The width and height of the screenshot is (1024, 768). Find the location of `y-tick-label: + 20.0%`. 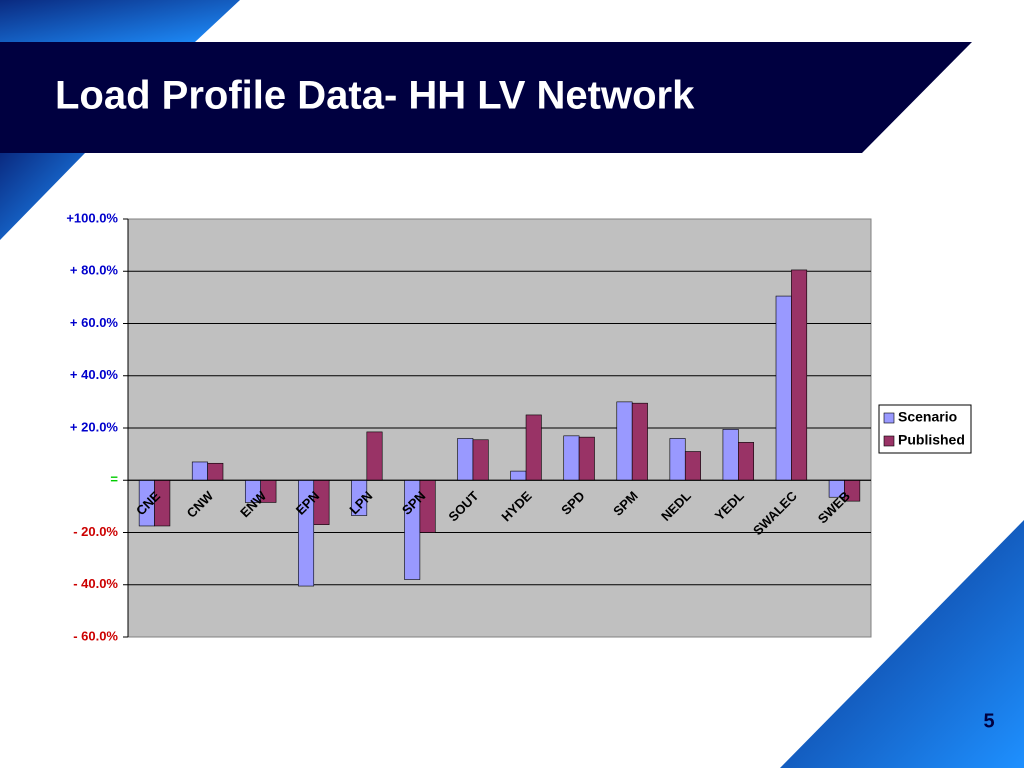

y-tick-label: + 20.0% is located at coordinates (94, 426).